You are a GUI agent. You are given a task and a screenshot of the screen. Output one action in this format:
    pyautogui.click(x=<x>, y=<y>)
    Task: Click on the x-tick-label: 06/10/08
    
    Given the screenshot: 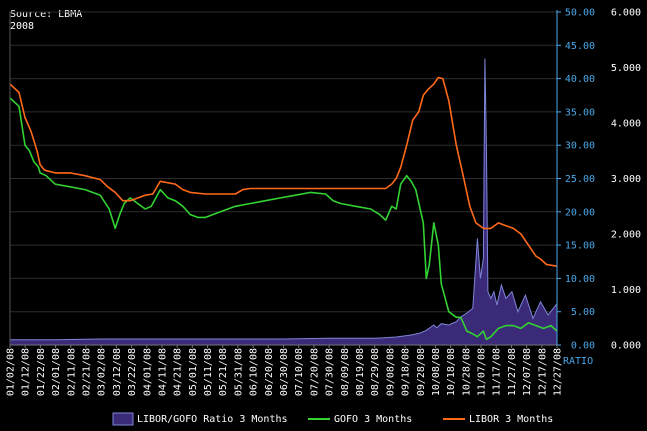 What is the action you would take?
    pyautogui.click(x=254, y=372)
    